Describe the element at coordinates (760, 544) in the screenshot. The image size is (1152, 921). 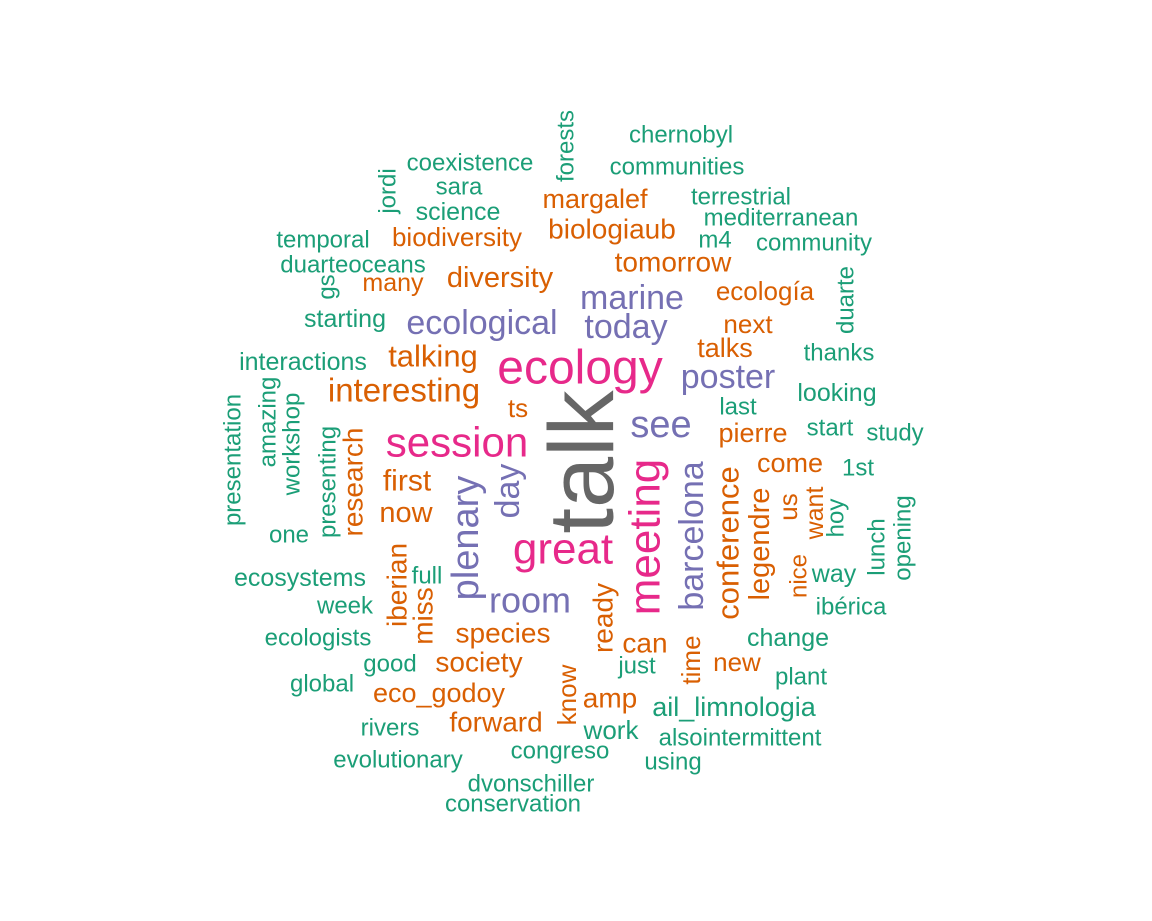
I see `word-legendre: legendre` at that location.